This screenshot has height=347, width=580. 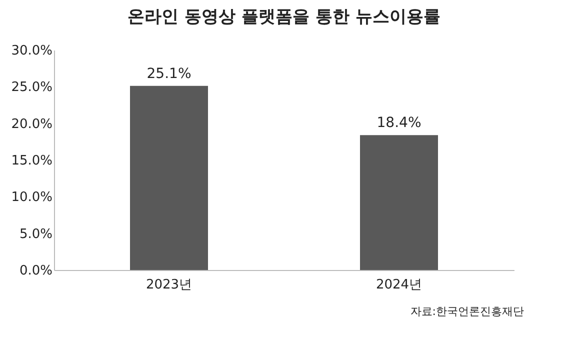 I want to click on y-tick-label: 20.0%, so click(x=31, y=124).